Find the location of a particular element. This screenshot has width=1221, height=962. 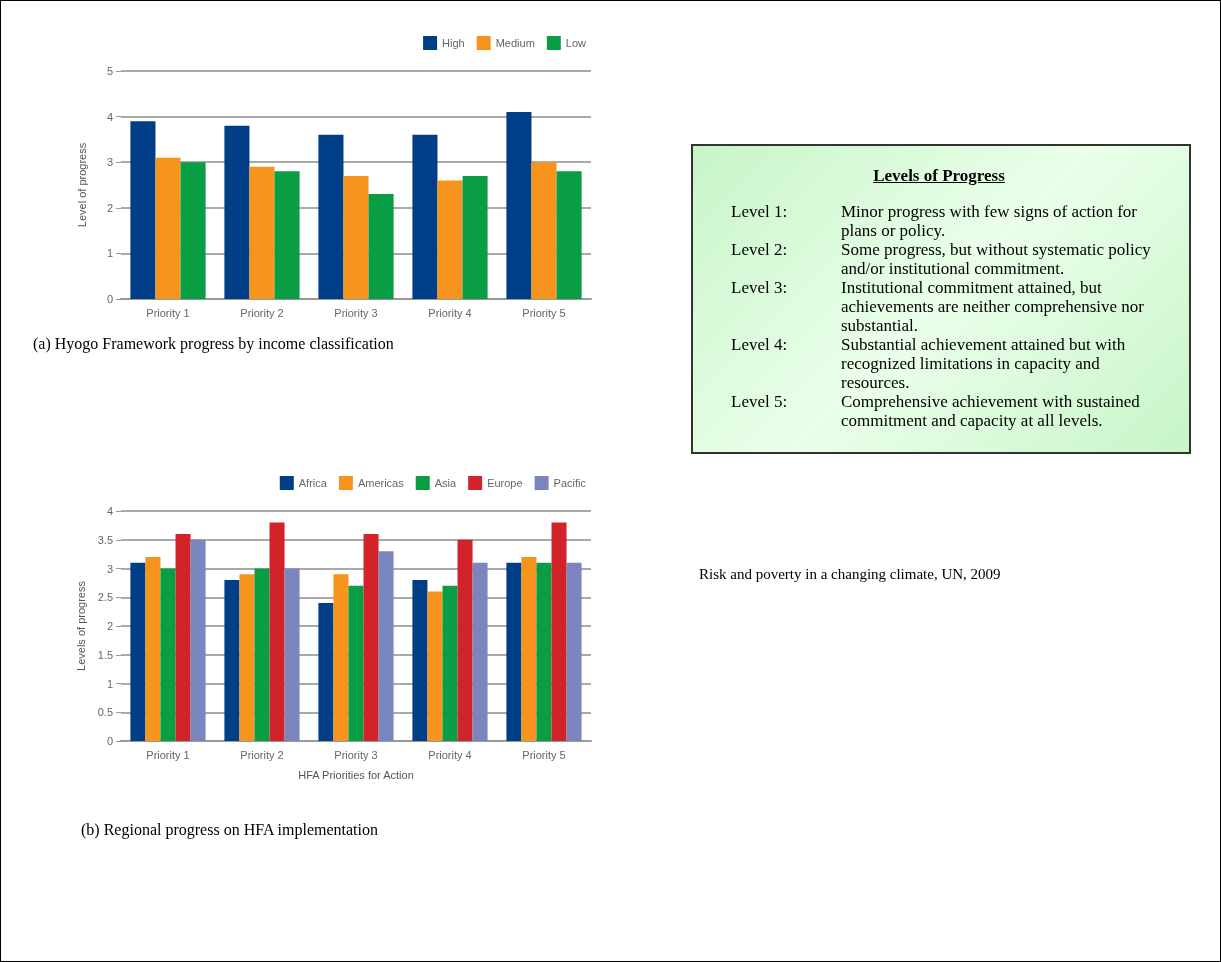

y-tick-label: 3.5 is located at coordinates (105, 539).